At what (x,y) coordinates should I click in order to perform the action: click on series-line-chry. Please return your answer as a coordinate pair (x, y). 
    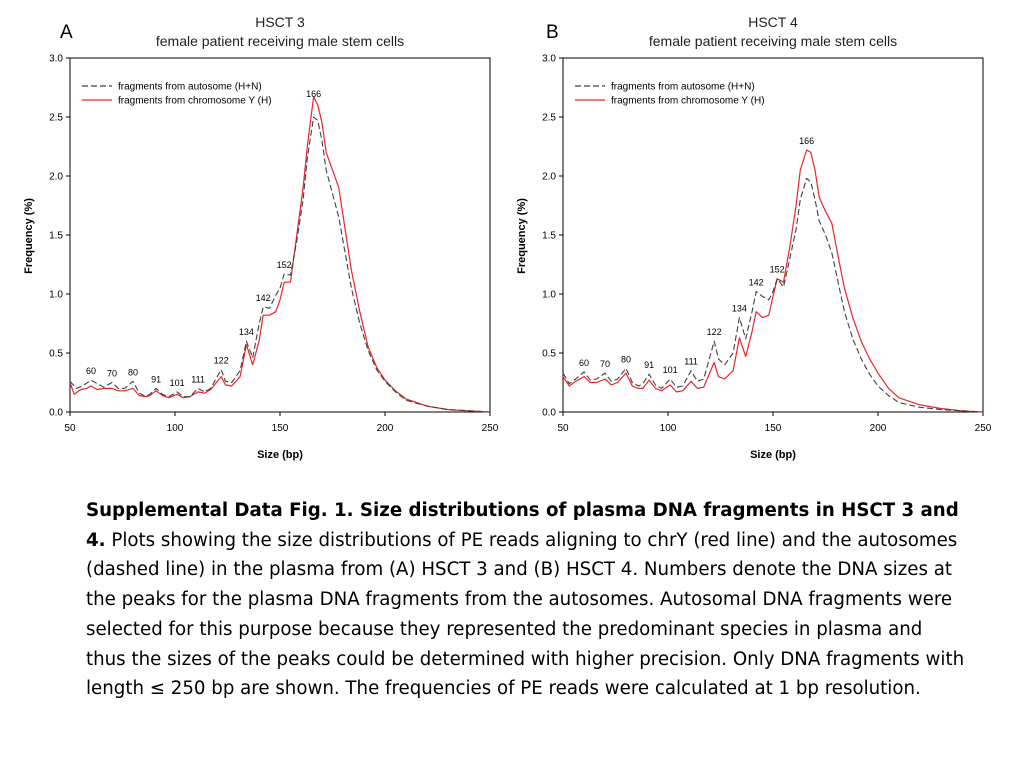
    Looking at the image, I should click on (773, 281).